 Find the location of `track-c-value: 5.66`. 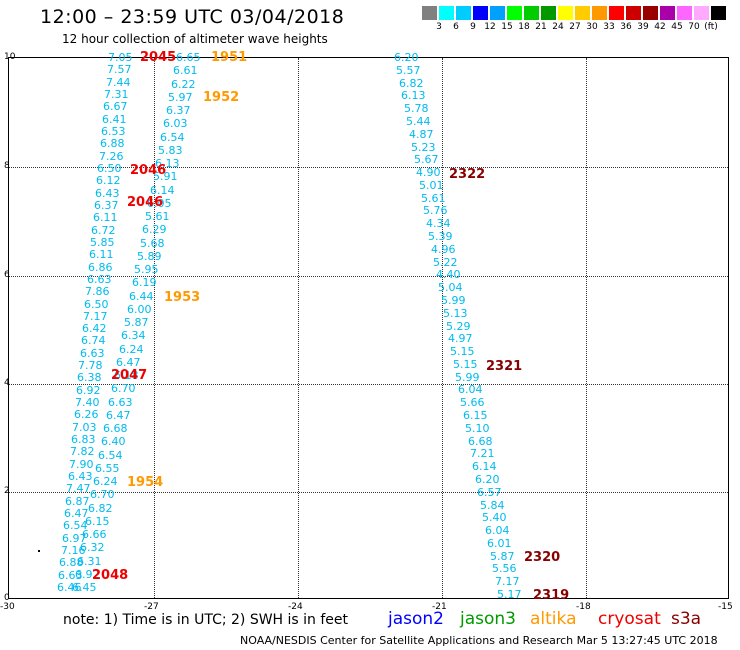

track-c-value: 5.66 is located at coordinates (472, 402).